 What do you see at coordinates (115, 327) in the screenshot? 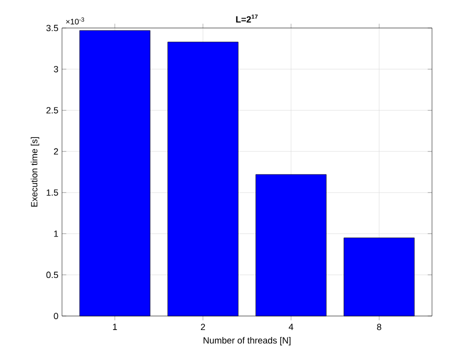
I see `x-tick-label: 1` at bounding box center [115, 327].